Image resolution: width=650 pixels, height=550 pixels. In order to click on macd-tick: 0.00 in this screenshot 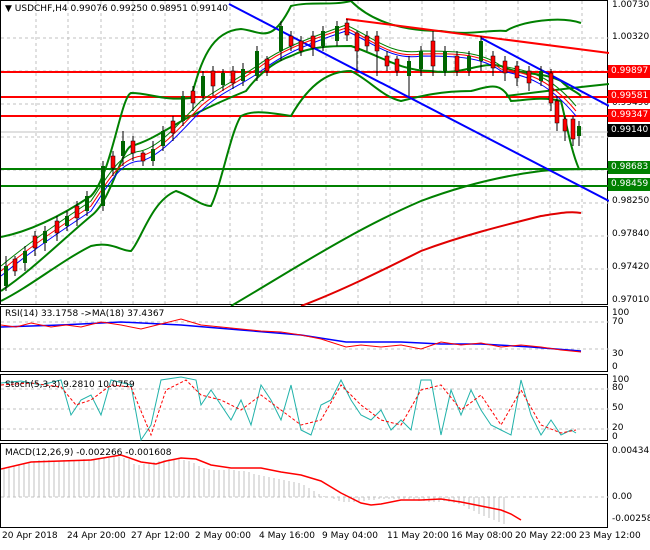, I will do `click(622, 497)`.